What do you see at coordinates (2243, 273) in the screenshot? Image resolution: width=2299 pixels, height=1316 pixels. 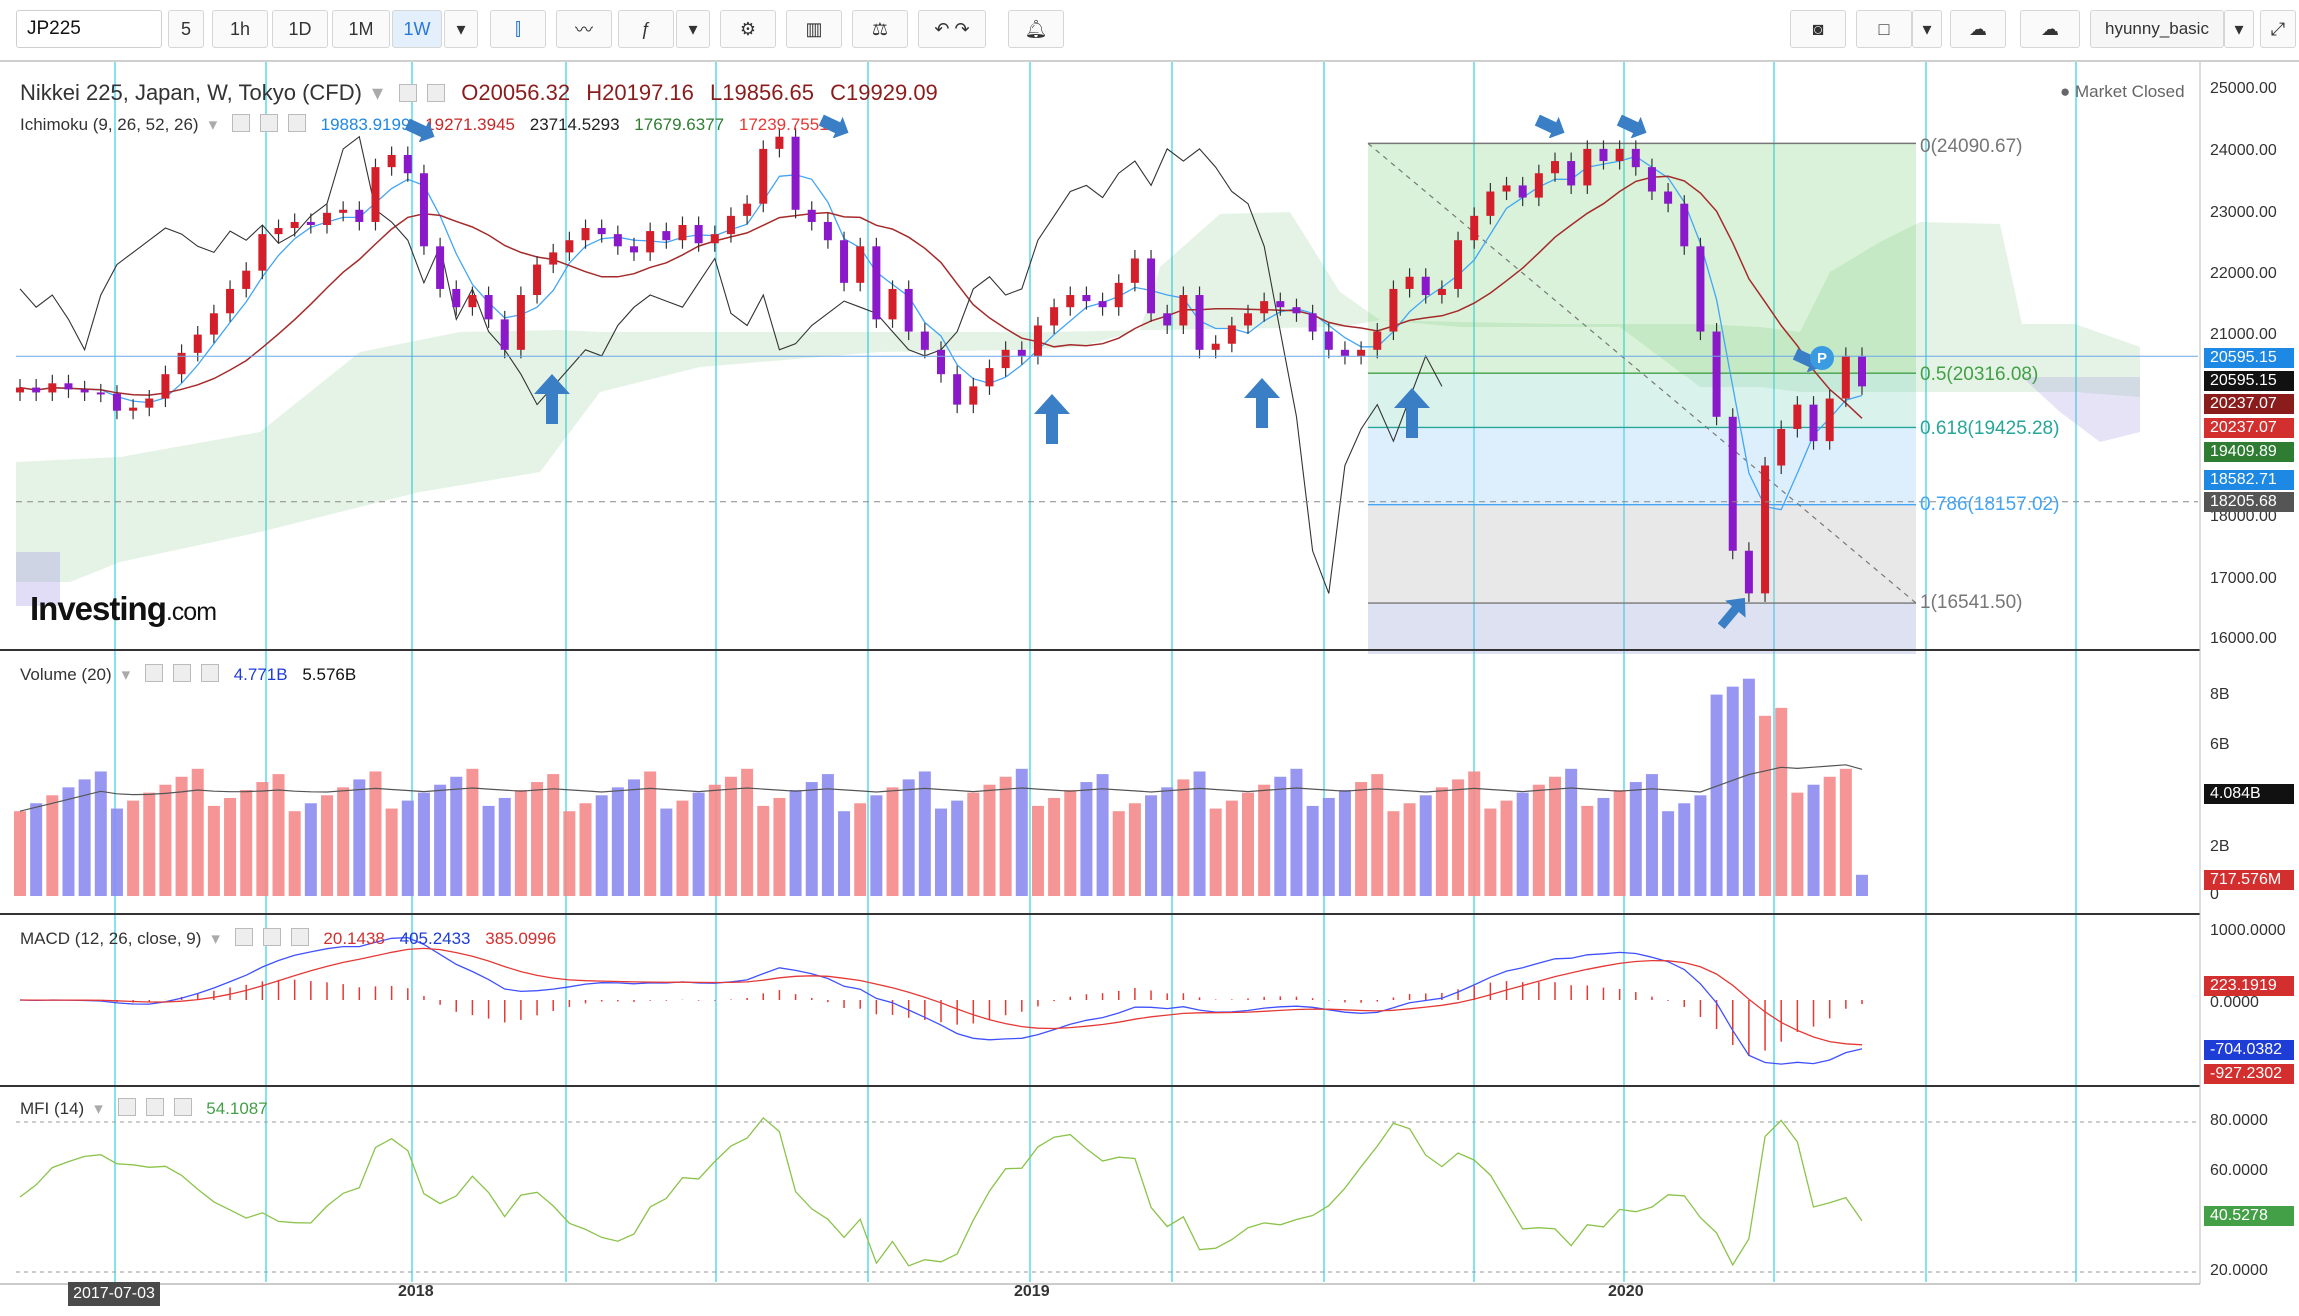 I see `price-tick: 22000.00` at bounding box center [2243, 273].